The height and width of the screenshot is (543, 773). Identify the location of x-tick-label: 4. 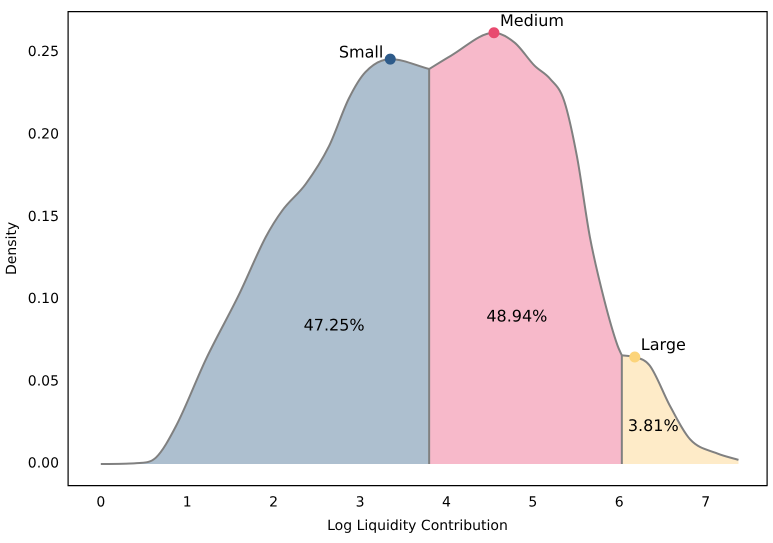
(446, 502).